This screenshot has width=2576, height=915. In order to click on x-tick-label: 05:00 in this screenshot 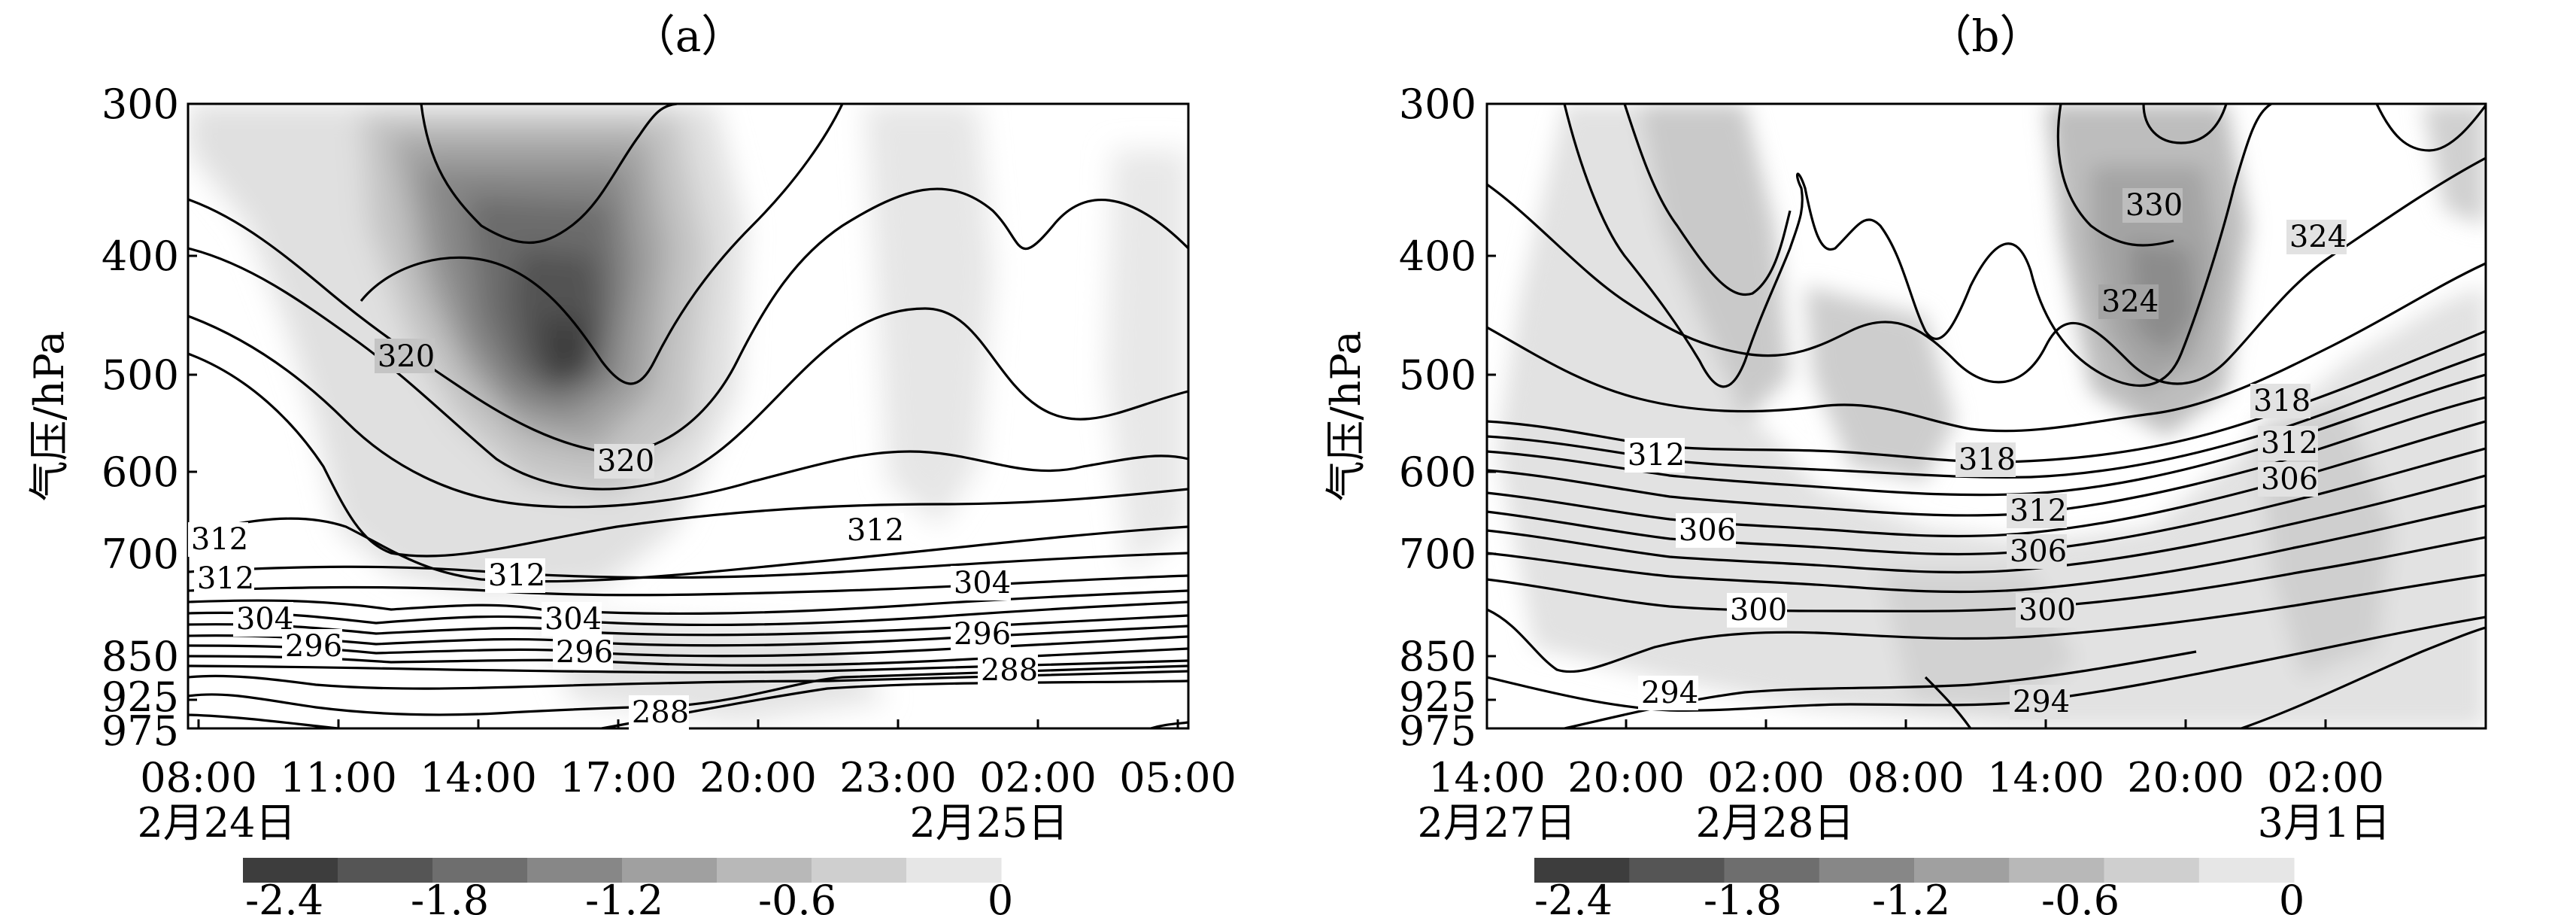, I will do `click(1177, 777)`.